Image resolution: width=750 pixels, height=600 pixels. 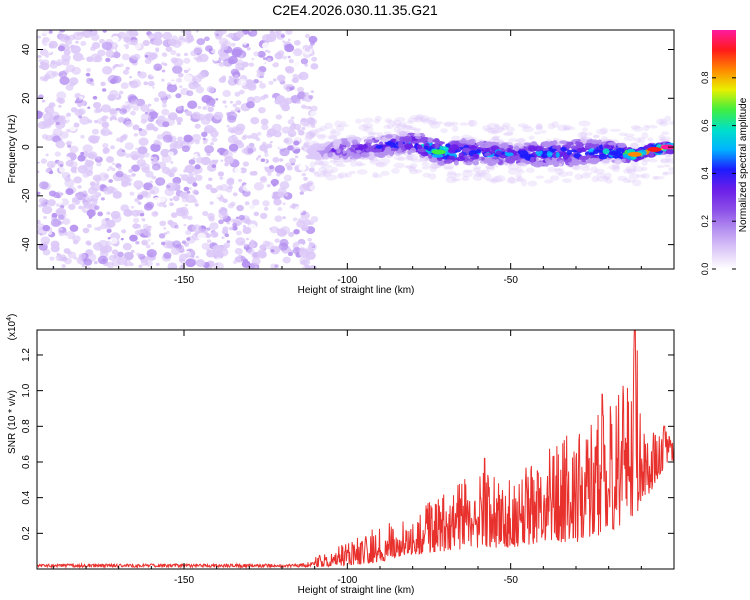 I want to click on colorbar-tick-label: 0.0, so click(x=705, y=269).